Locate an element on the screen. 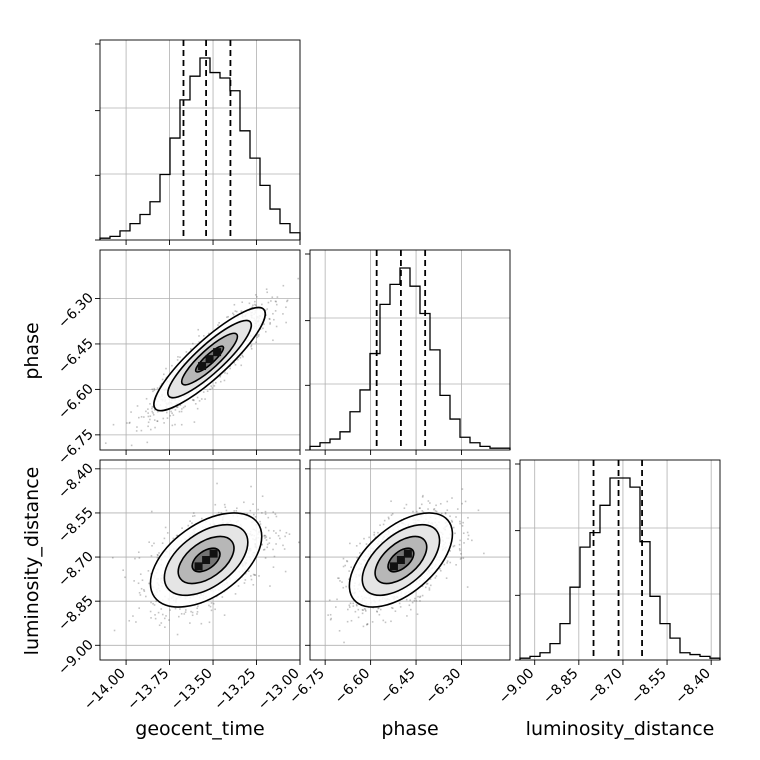 The image size is (760, 760). x-axis-label-phase: phase is located at coordinates (409, 729).